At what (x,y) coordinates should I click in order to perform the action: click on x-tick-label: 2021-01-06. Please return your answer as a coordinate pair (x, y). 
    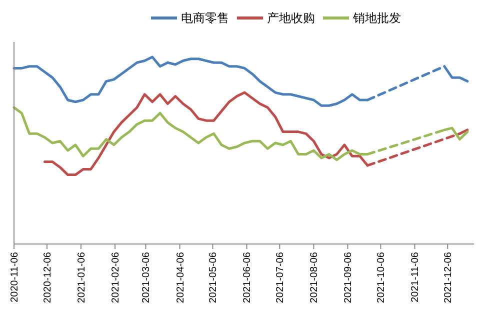
    Looking at the image, I should click on (82, 278).